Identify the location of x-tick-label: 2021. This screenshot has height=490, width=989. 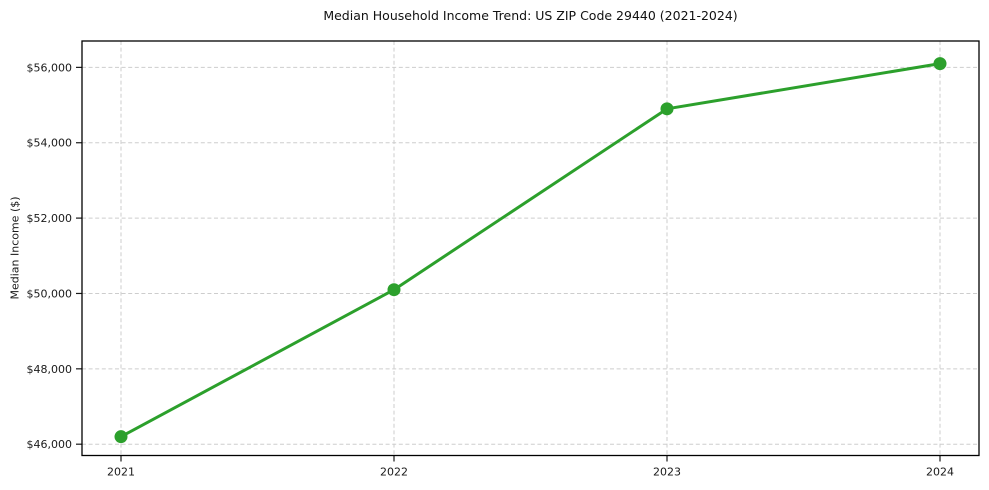
(121, 472).